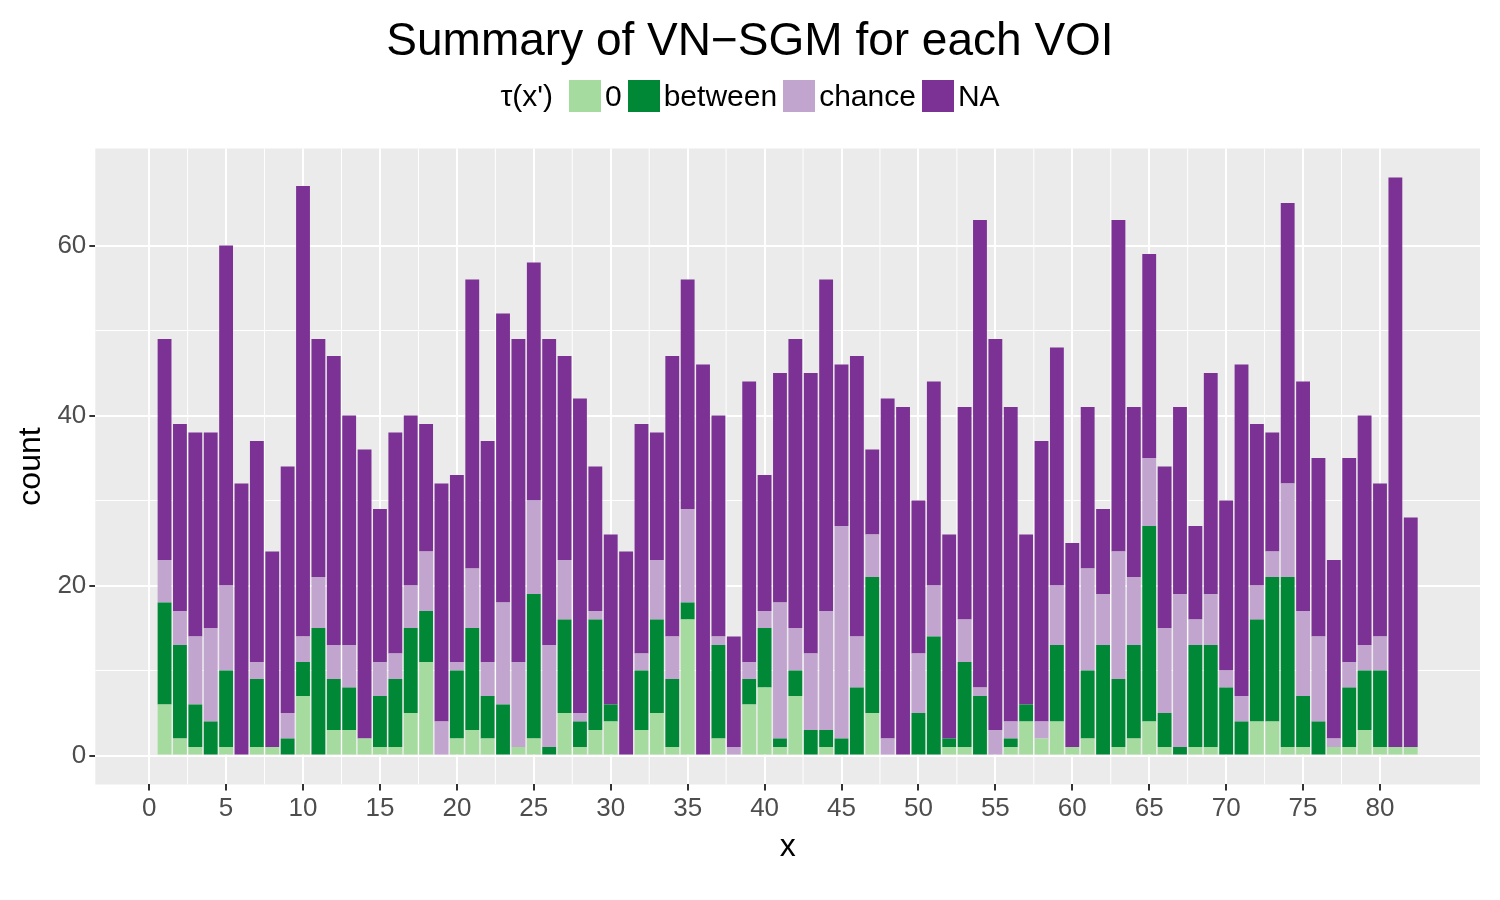 This screenshot has width=1500, height=900. What do you see at coordinates (1072, 807) in the screenshot?
I see `x-tick-label: 60` at bounding box center [1072, 807].